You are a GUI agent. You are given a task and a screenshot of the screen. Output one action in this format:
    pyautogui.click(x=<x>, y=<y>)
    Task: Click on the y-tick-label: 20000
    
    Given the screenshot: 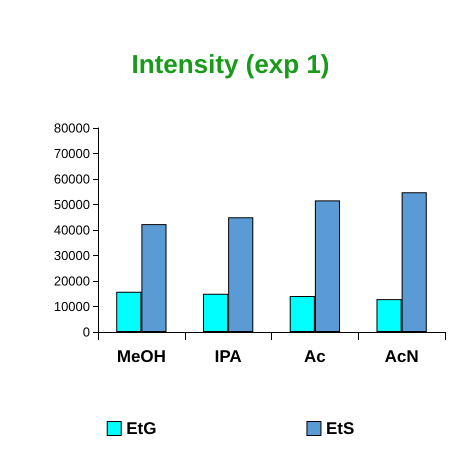 What is the action you would take?
    pyautogui.click(x=72, y=281)
    